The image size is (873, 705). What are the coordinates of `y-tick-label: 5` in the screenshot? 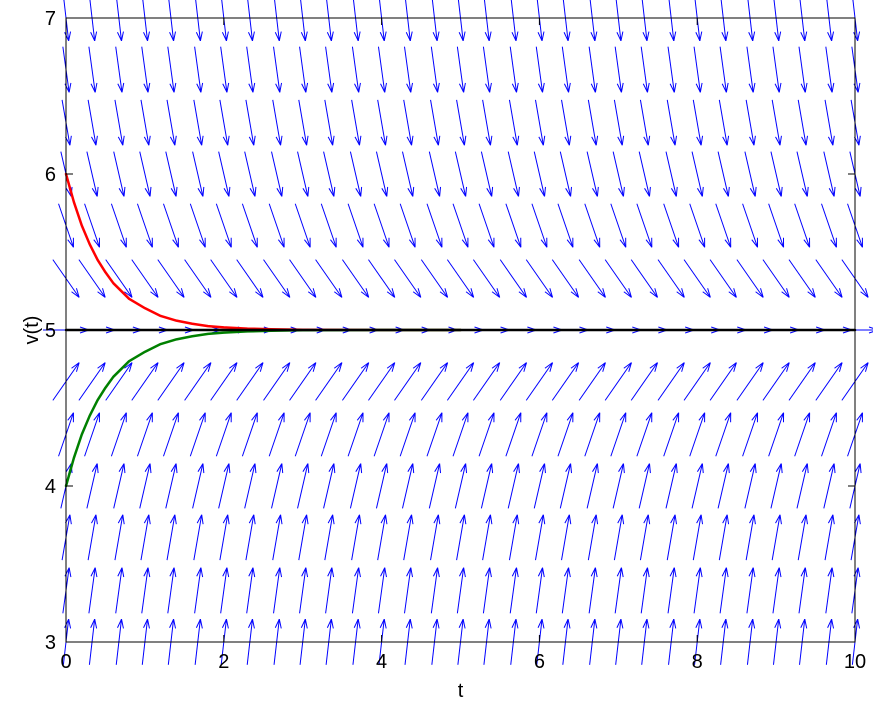 It's located at (50, 331).